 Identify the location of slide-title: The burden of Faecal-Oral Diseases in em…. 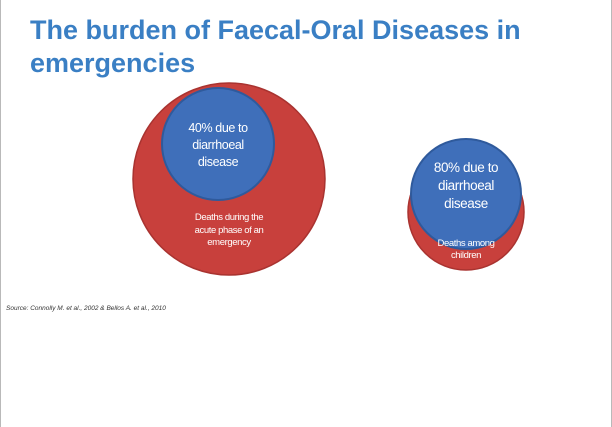
(310, 47).